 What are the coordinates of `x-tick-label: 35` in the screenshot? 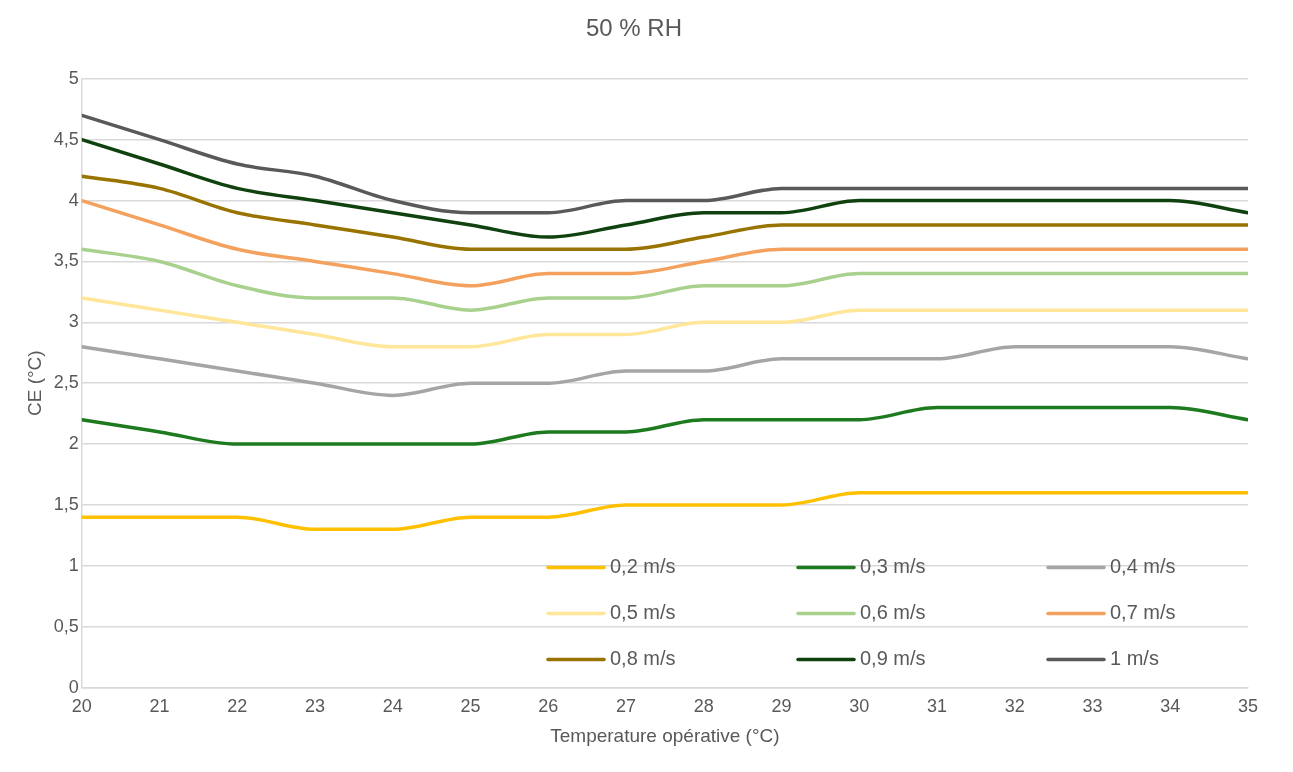 It's located at (1248, 706).